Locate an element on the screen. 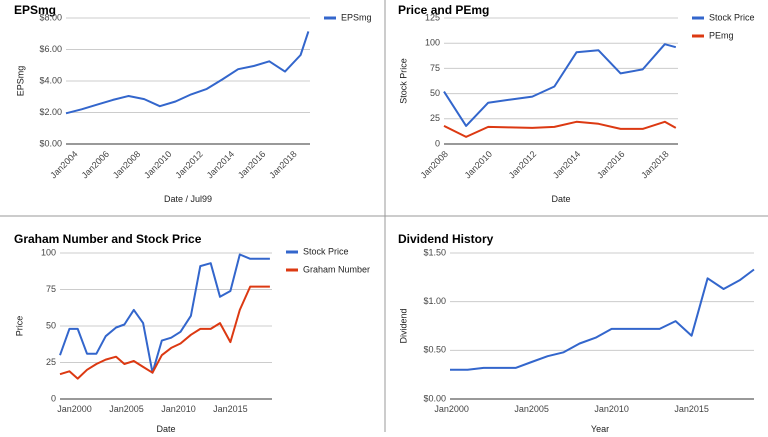 The width and height of the screenshot is (768, 437). y-axis-label: Price is located at coordinates (19, 326).